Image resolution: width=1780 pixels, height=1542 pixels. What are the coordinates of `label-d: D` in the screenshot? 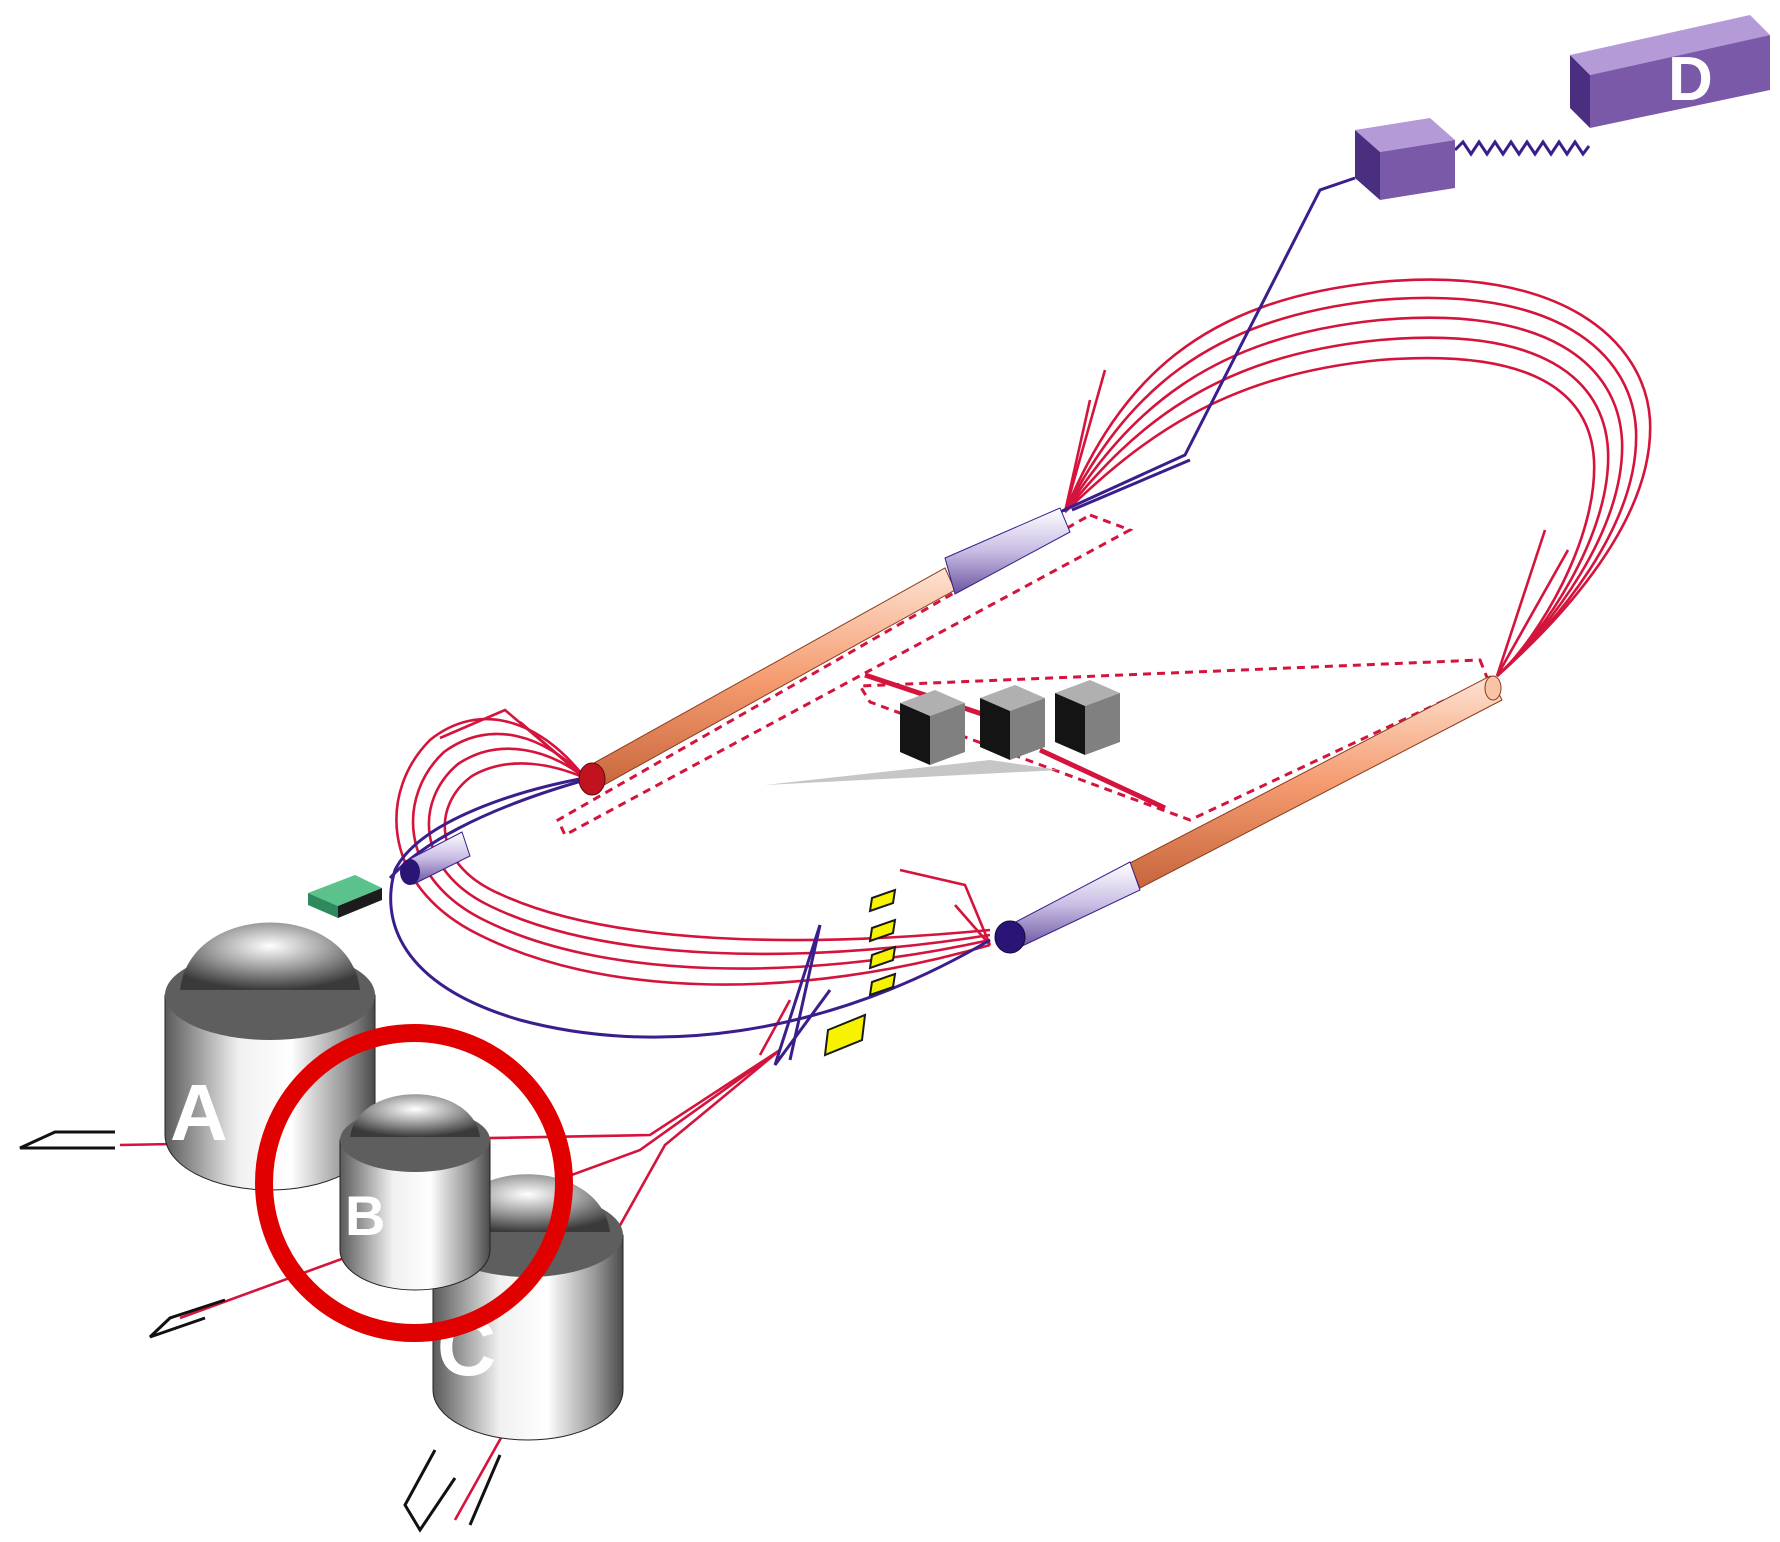 It's located at (1690, 79).